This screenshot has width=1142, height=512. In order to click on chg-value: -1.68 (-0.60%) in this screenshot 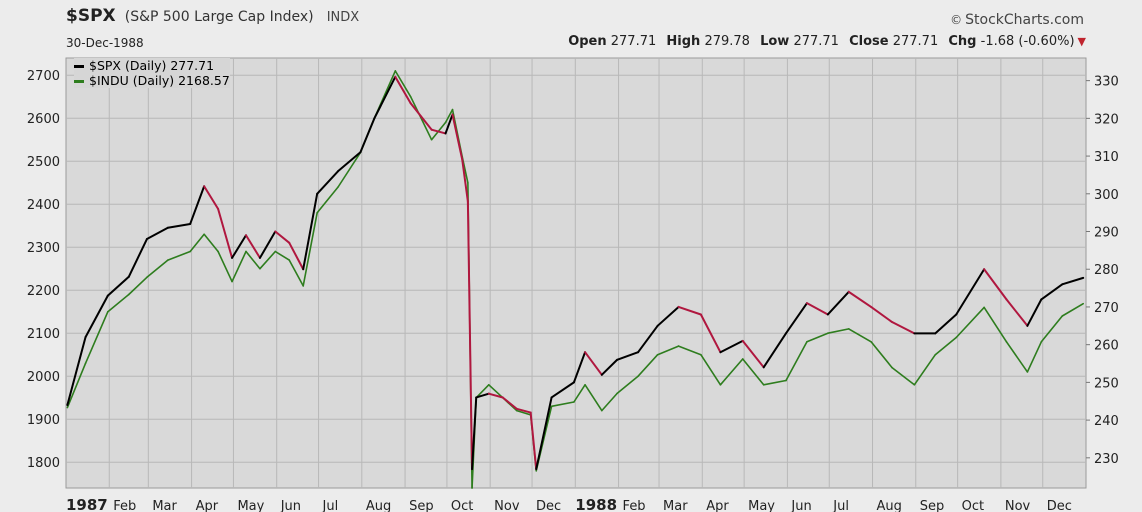, I will do `click(1027, 41)`.